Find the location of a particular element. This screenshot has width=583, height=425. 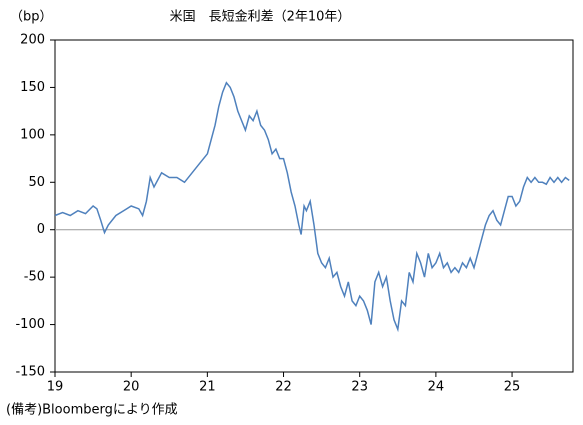

y-tick-label: -150 is located at coordinates (30, 372).